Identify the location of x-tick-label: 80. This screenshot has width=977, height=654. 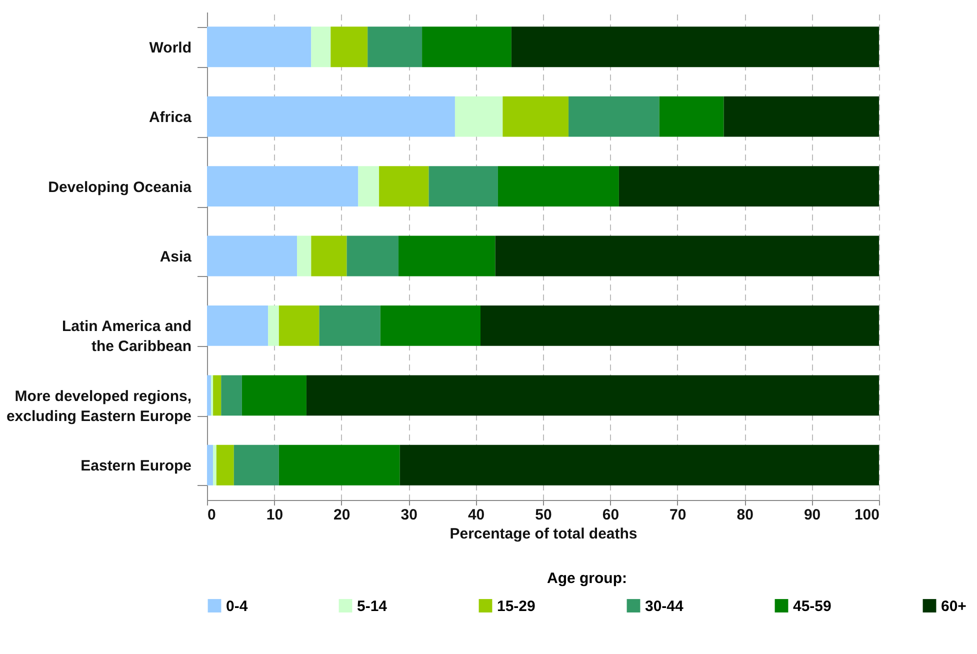
(745, 515).